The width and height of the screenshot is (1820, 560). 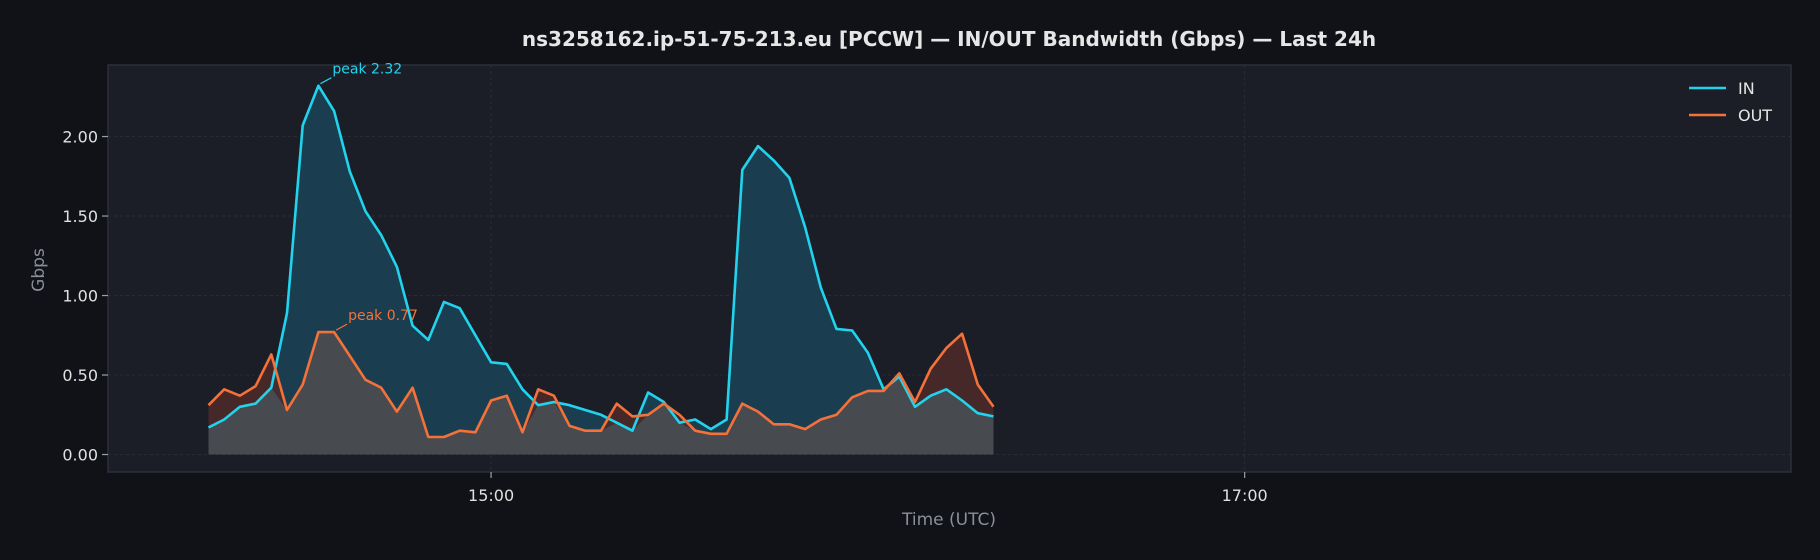 What do you see at coordinates (39, 270) in the screenshot?
I see `y-axis-label: Gbps` at bounding box center [39, 270].